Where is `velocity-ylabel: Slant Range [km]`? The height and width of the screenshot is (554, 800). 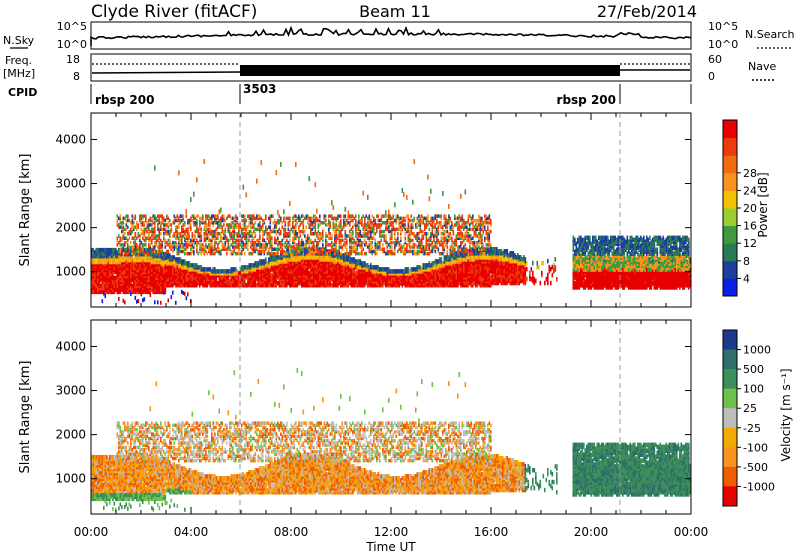
velocity-ylabel: Slant Range [km] is located at coordinates (25, 417).